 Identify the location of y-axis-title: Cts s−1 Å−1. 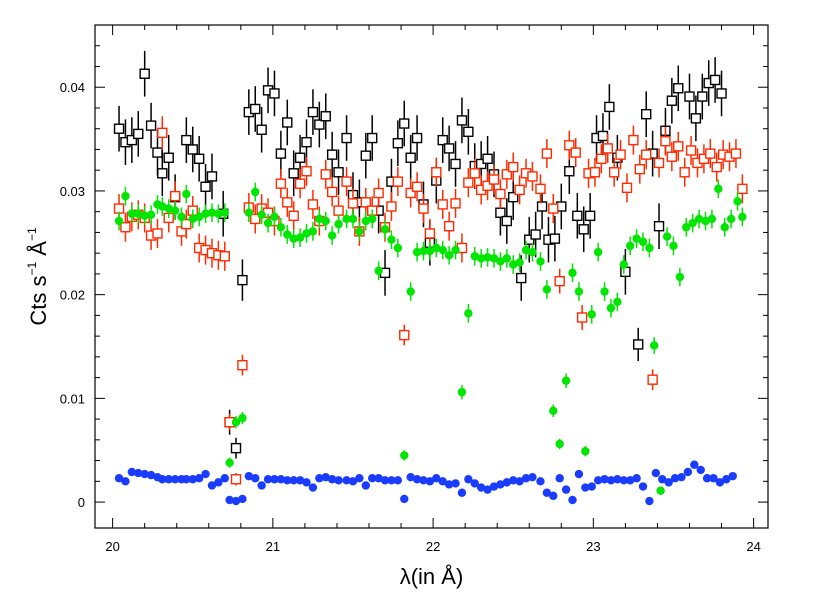
(38, 276).